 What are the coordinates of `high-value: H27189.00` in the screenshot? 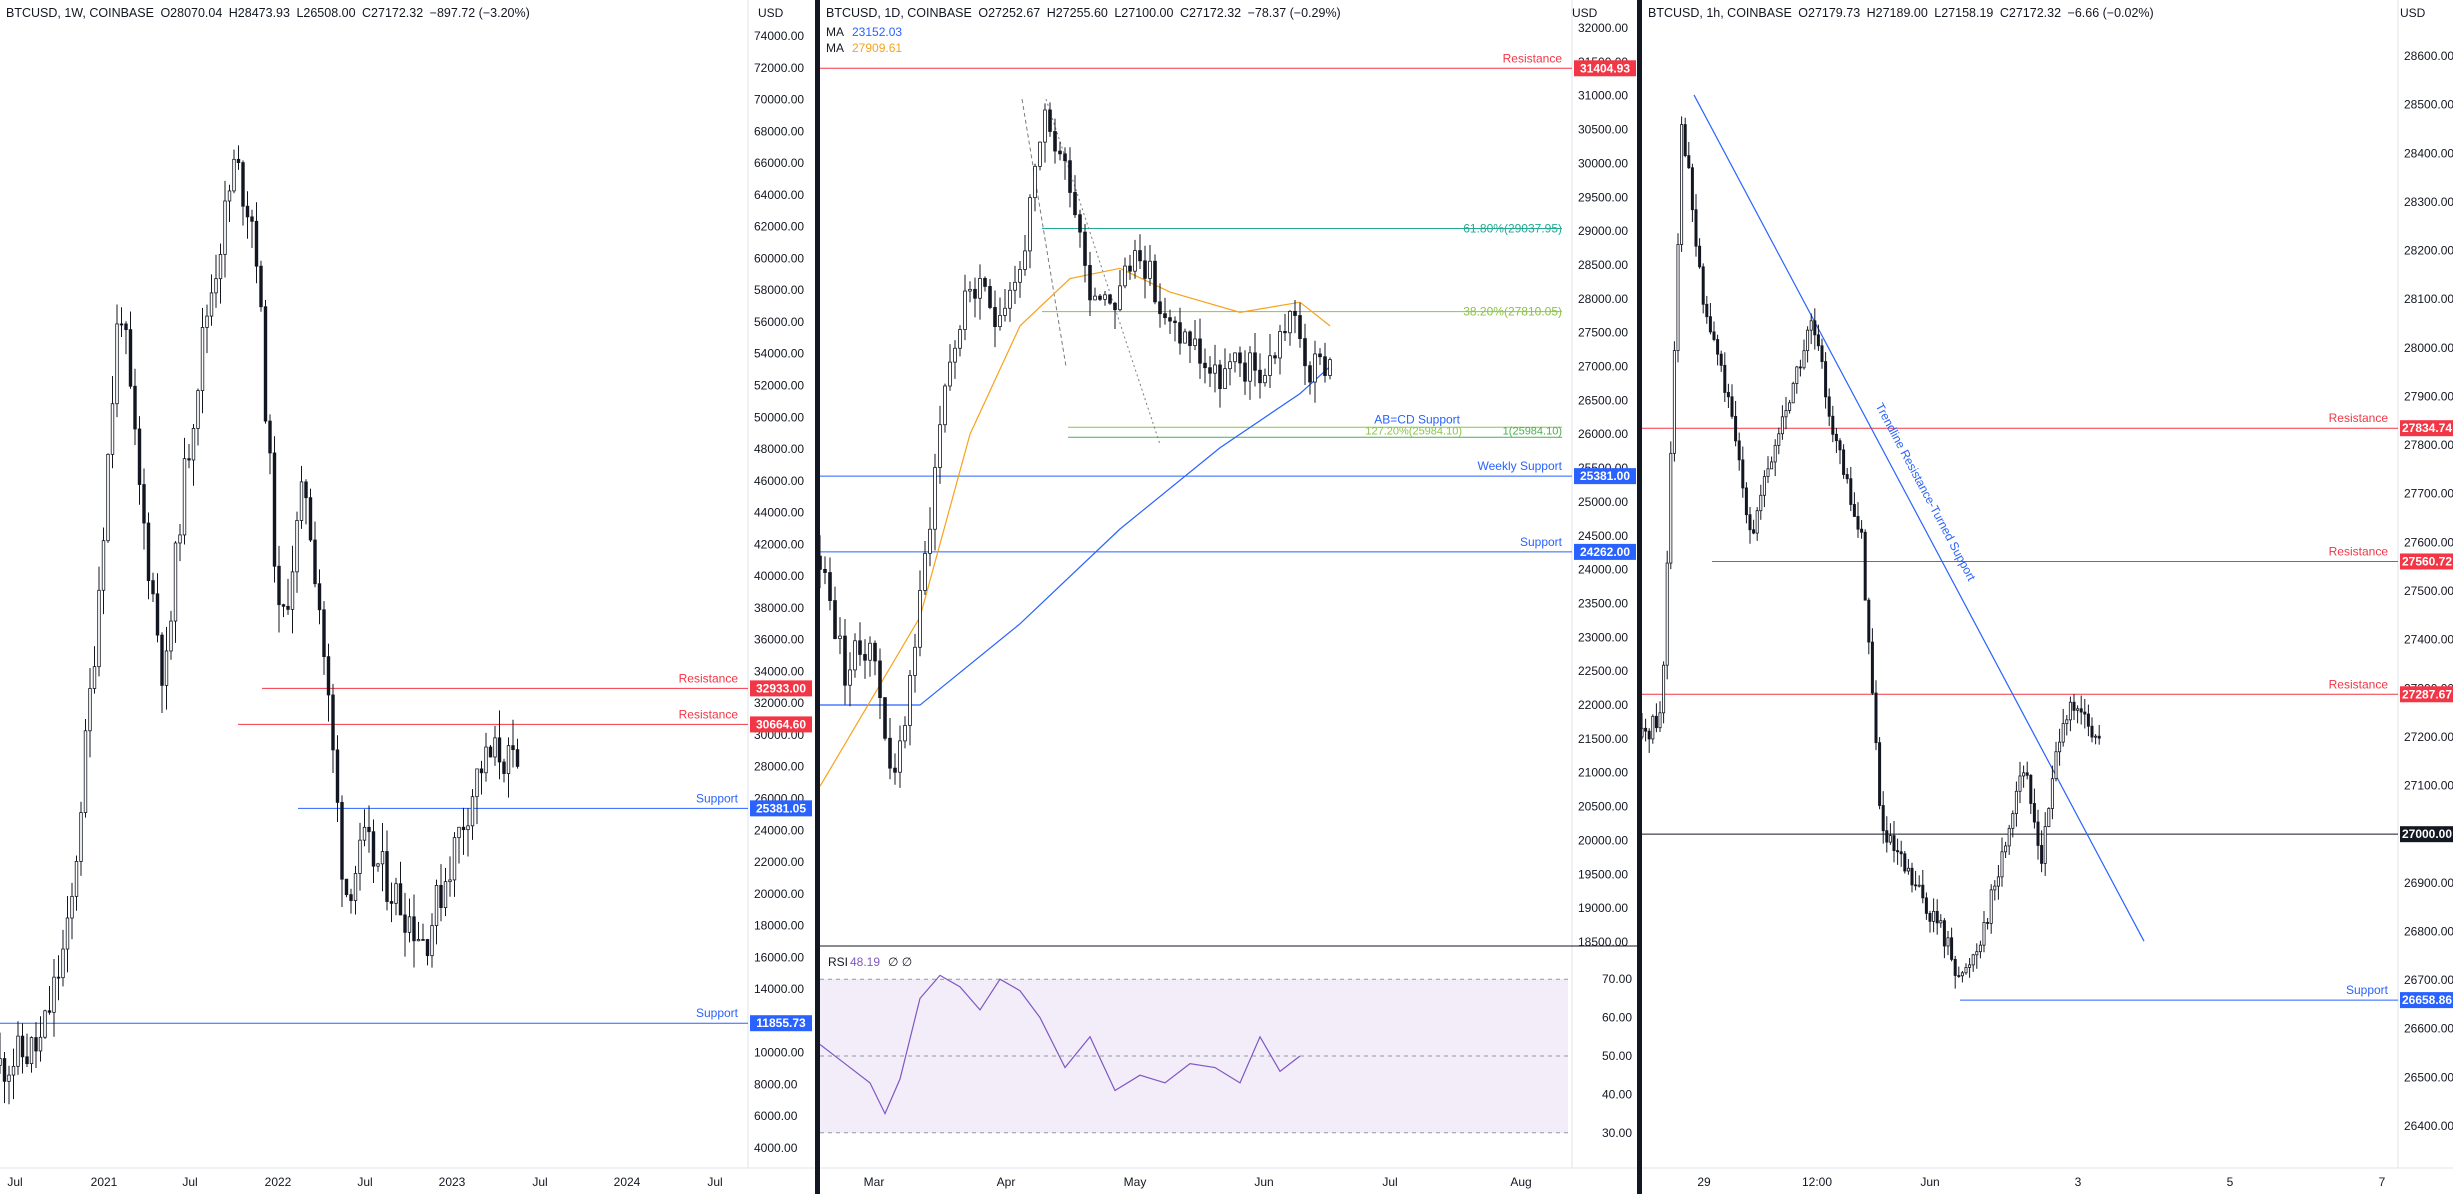 It's located at (1897, 13).